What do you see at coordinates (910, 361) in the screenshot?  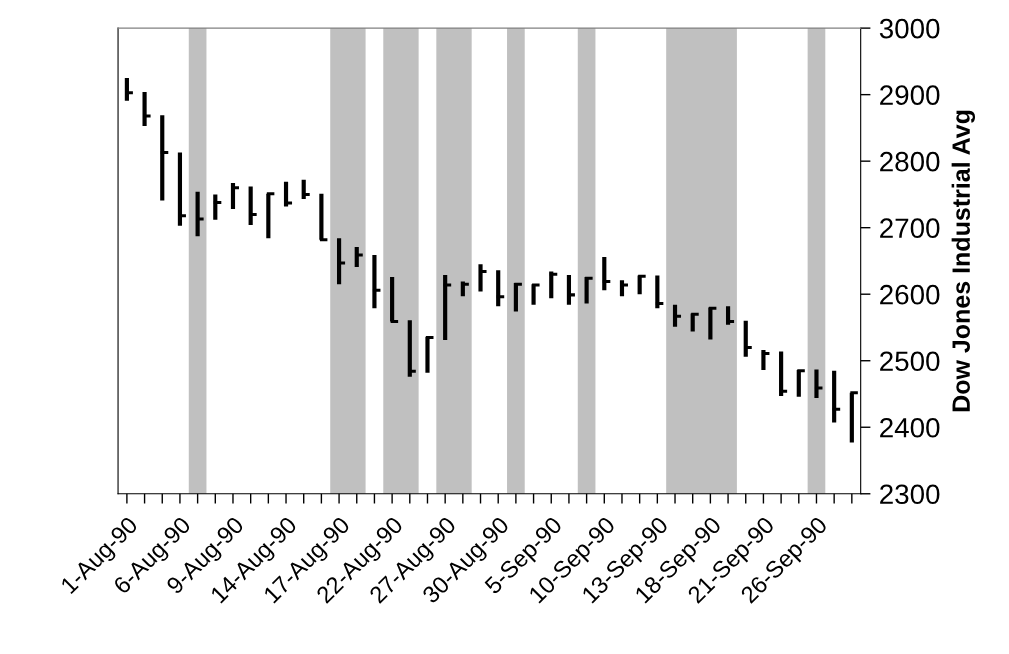 I see `y-tick-label: 2500` at bounding box center [910, 361].